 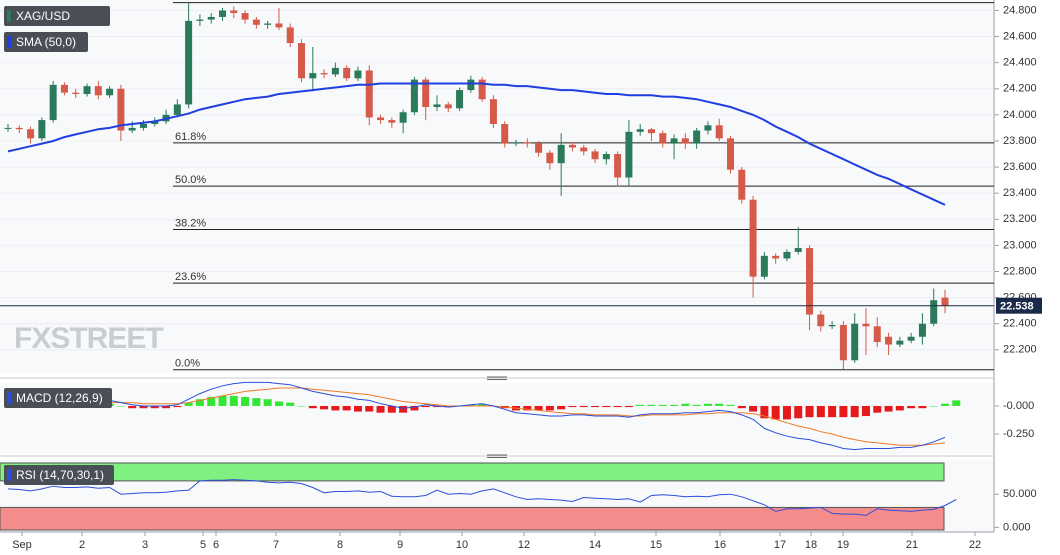 I want to click on y-tick-label: 22.400, so click(x=1020, y=324).